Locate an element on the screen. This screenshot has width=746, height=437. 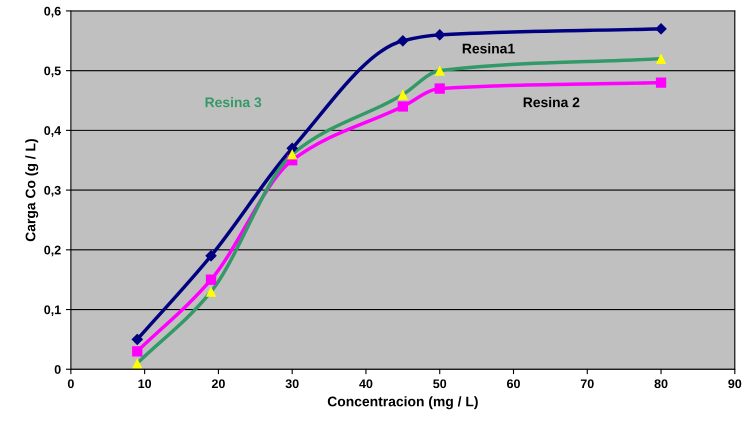
x-tick-label: 80 is located at coordinates (661, 383).